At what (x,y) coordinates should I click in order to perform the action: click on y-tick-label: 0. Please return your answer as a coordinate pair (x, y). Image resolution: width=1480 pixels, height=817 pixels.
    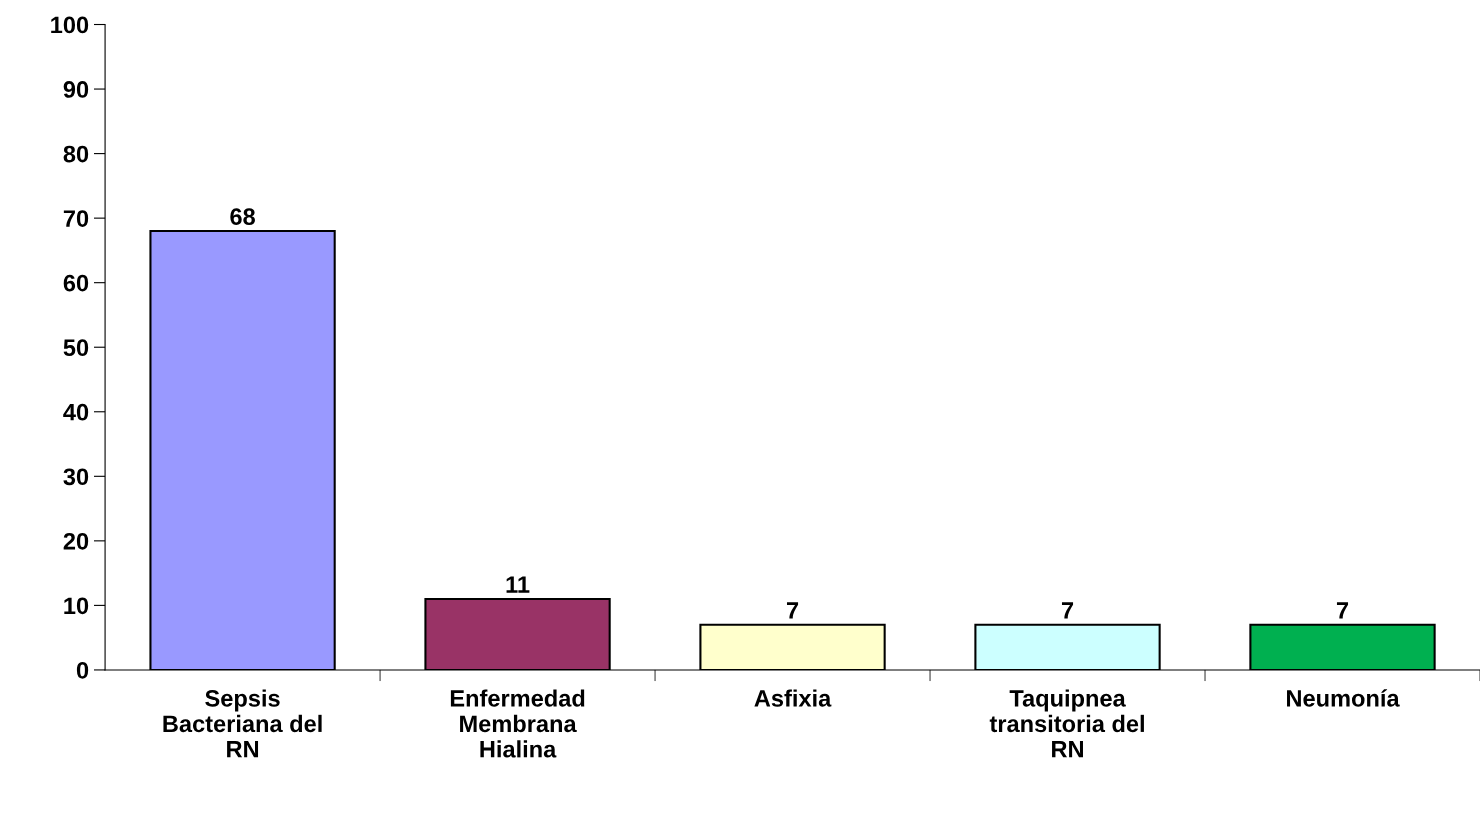
    Looking at the image, I should click on (82, 670).